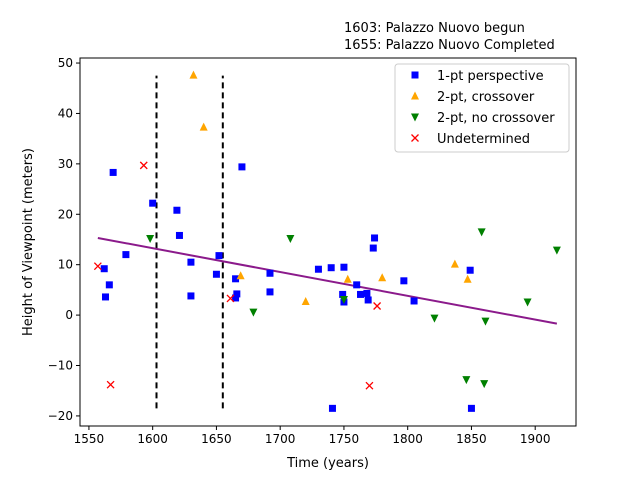 The width and height of the screenshot is (641, 480). I want to click on x-tick-label: 1650, so click(216, 439).